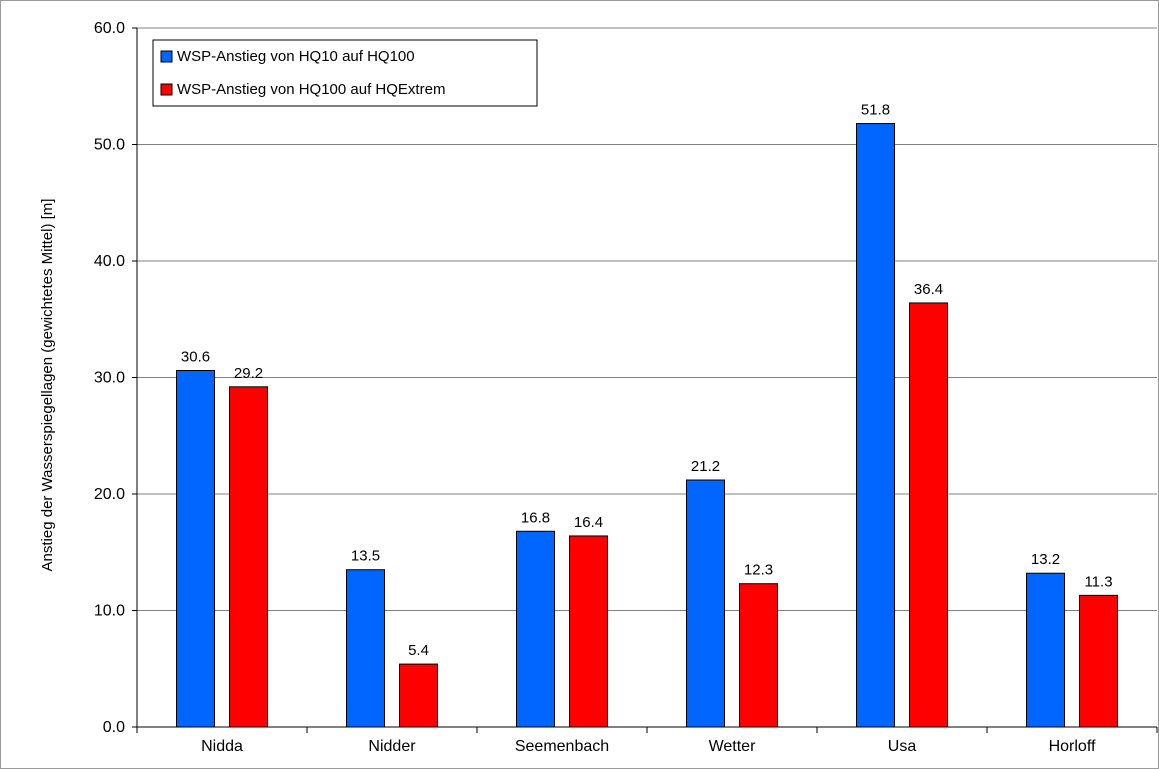 The height and width of the screenshot is (774, 1159). Describe the element at coordinates (311, 89) in the screenshot. I see `legend-label-hq100-hqextrem: WSP-Anstieg von HQ100 auf HQExtrem` at that location.